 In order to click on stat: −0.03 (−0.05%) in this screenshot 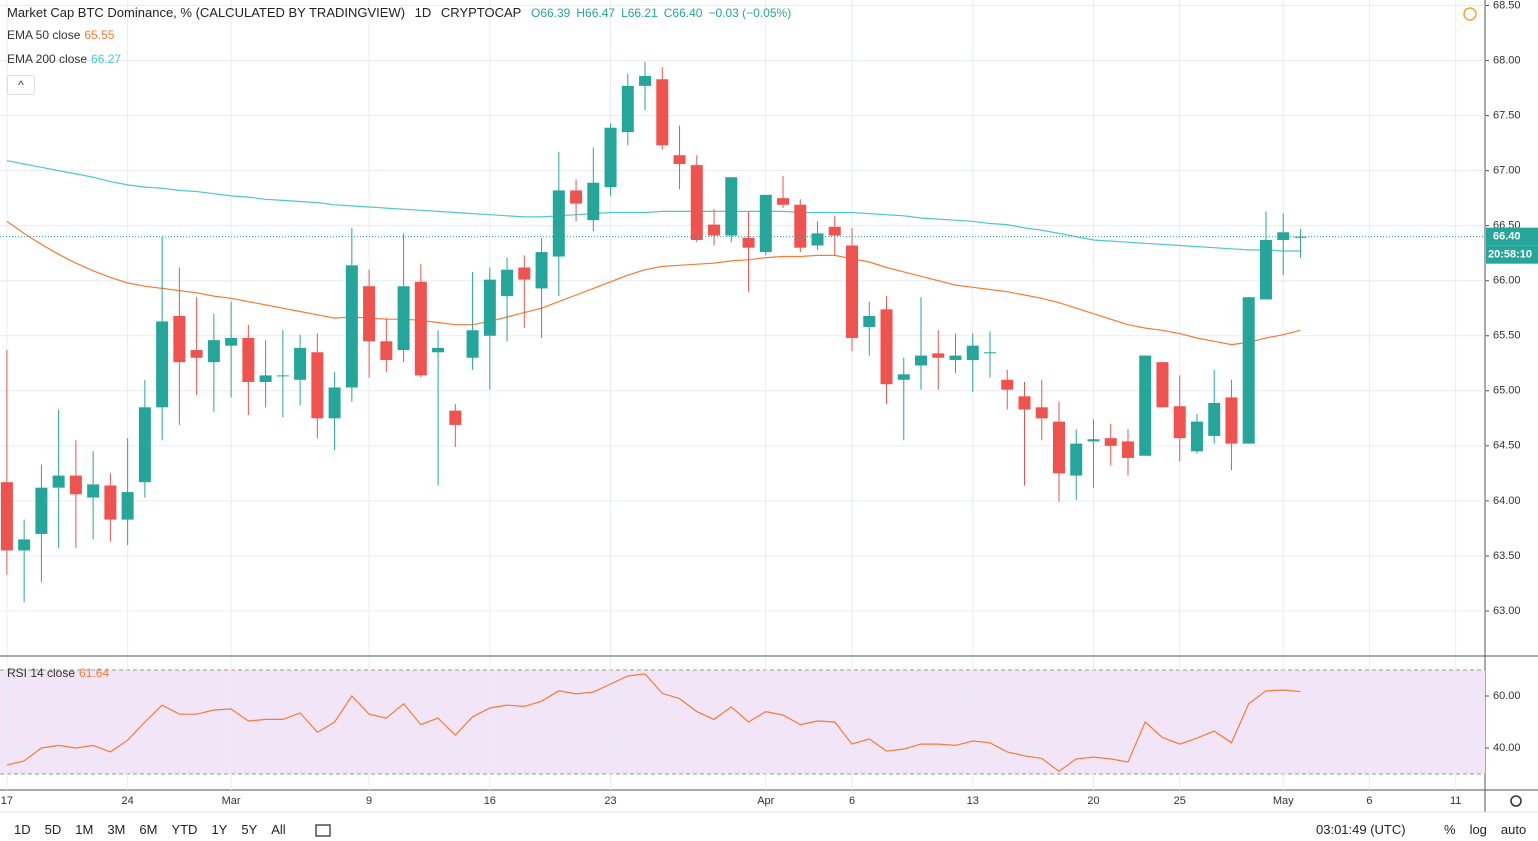, I will do `click(750, 13)`.